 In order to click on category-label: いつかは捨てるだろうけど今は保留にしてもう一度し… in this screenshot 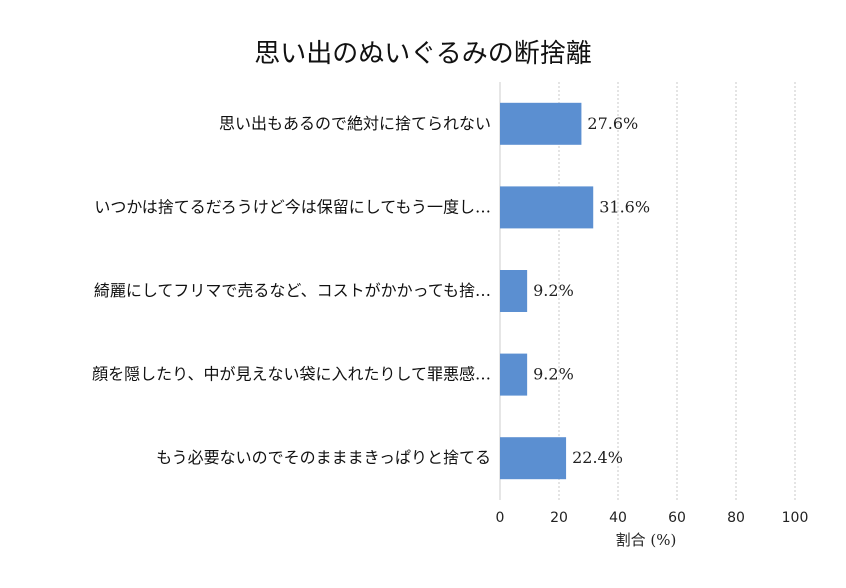, I will do `click(292, 206)`.